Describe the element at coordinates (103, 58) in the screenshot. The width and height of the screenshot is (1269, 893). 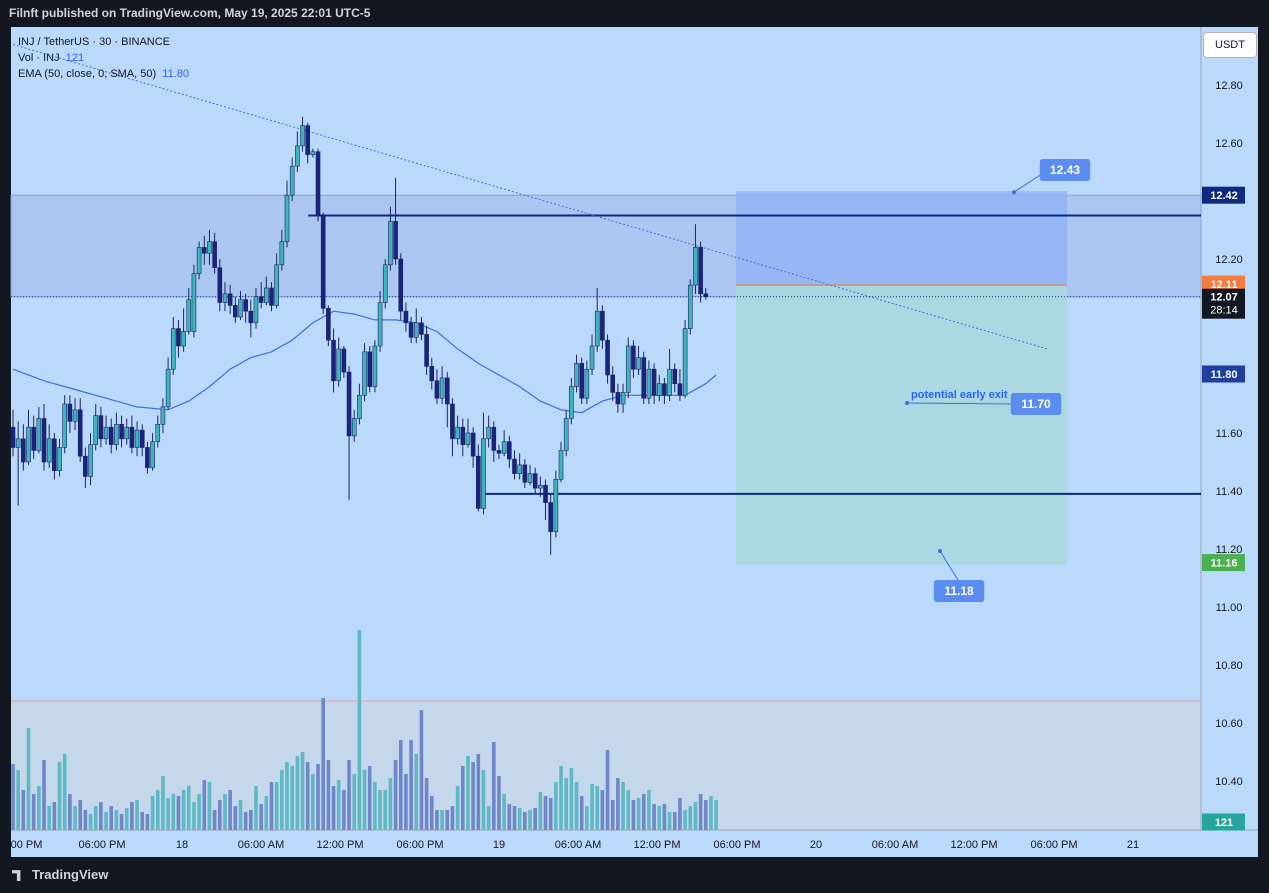
I see `legend-volume: Vol · INJ 121` at that location.